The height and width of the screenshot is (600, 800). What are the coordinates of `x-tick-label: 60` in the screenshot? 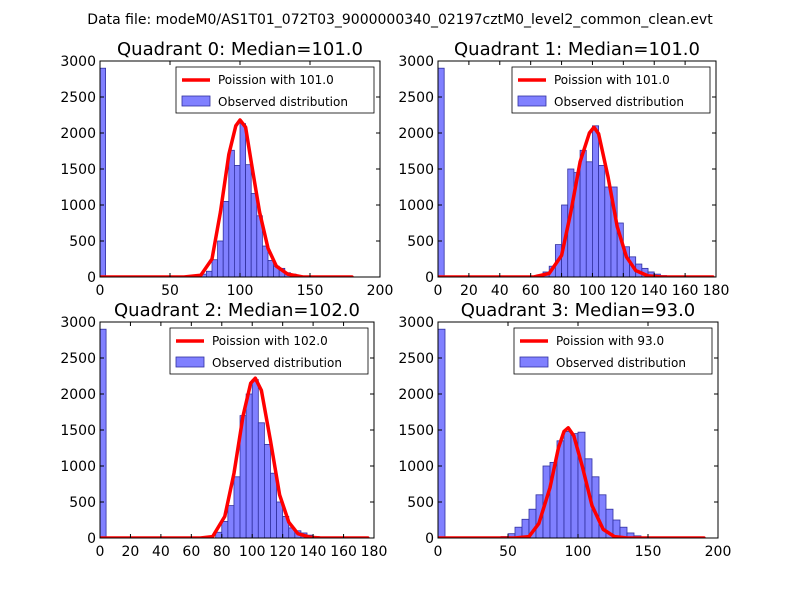 It's located at (531, 291).